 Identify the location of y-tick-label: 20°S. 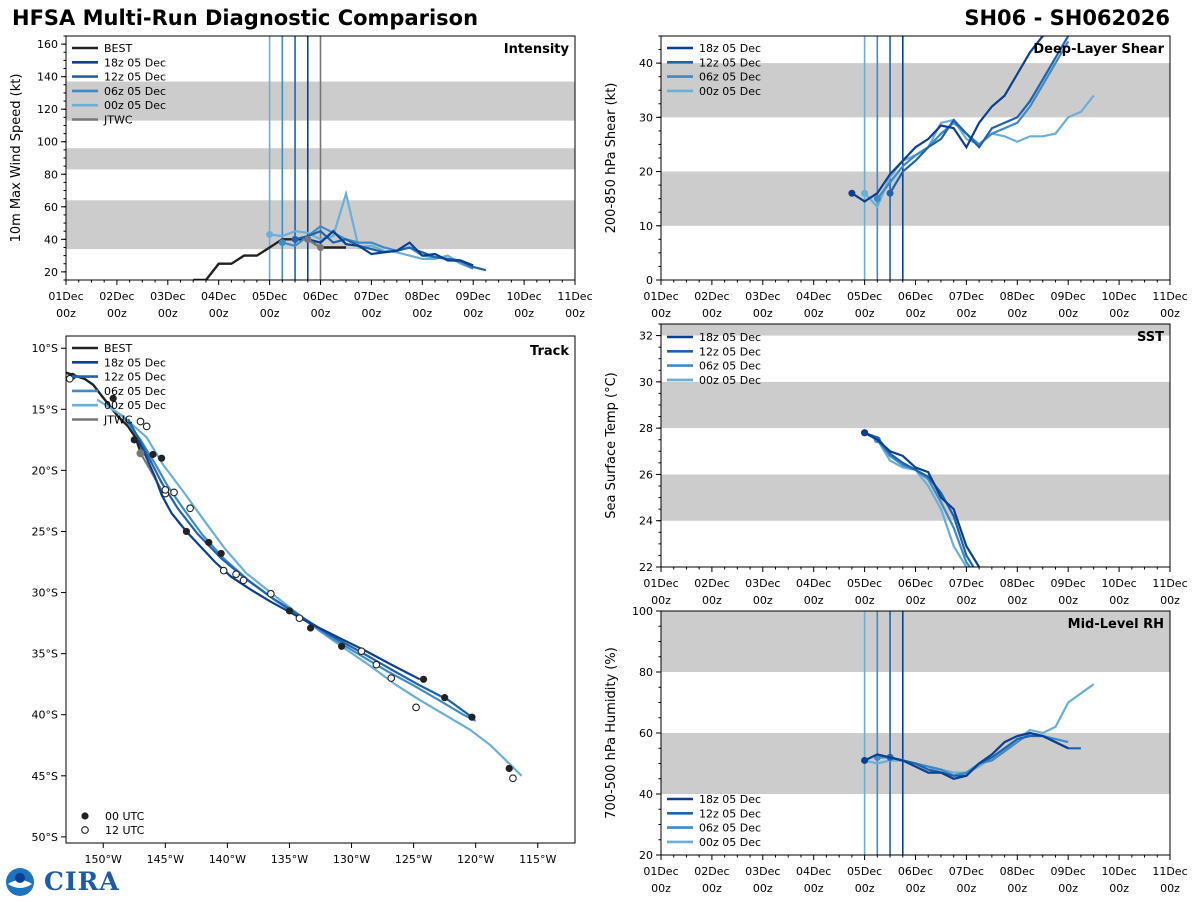
(45, 470).